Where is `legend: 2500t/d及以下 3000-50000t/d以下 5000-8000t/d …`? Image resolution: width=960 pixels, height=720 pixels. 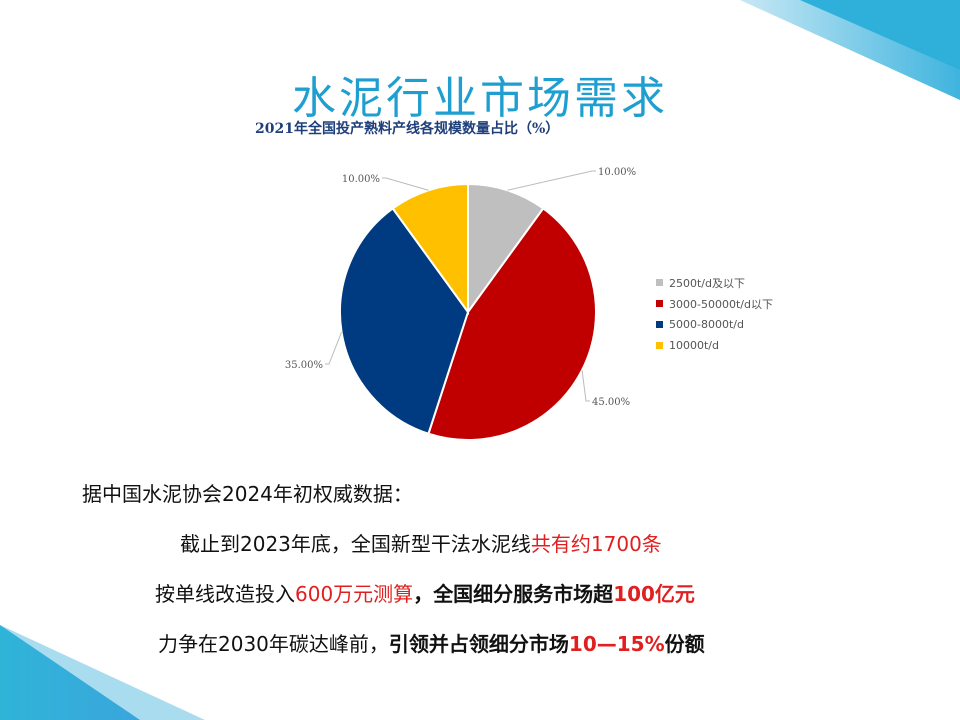
legend: 2500t/d及以下 3000-50000t/d以下 5000-8000t/d … is located at coordinates (714, 314).